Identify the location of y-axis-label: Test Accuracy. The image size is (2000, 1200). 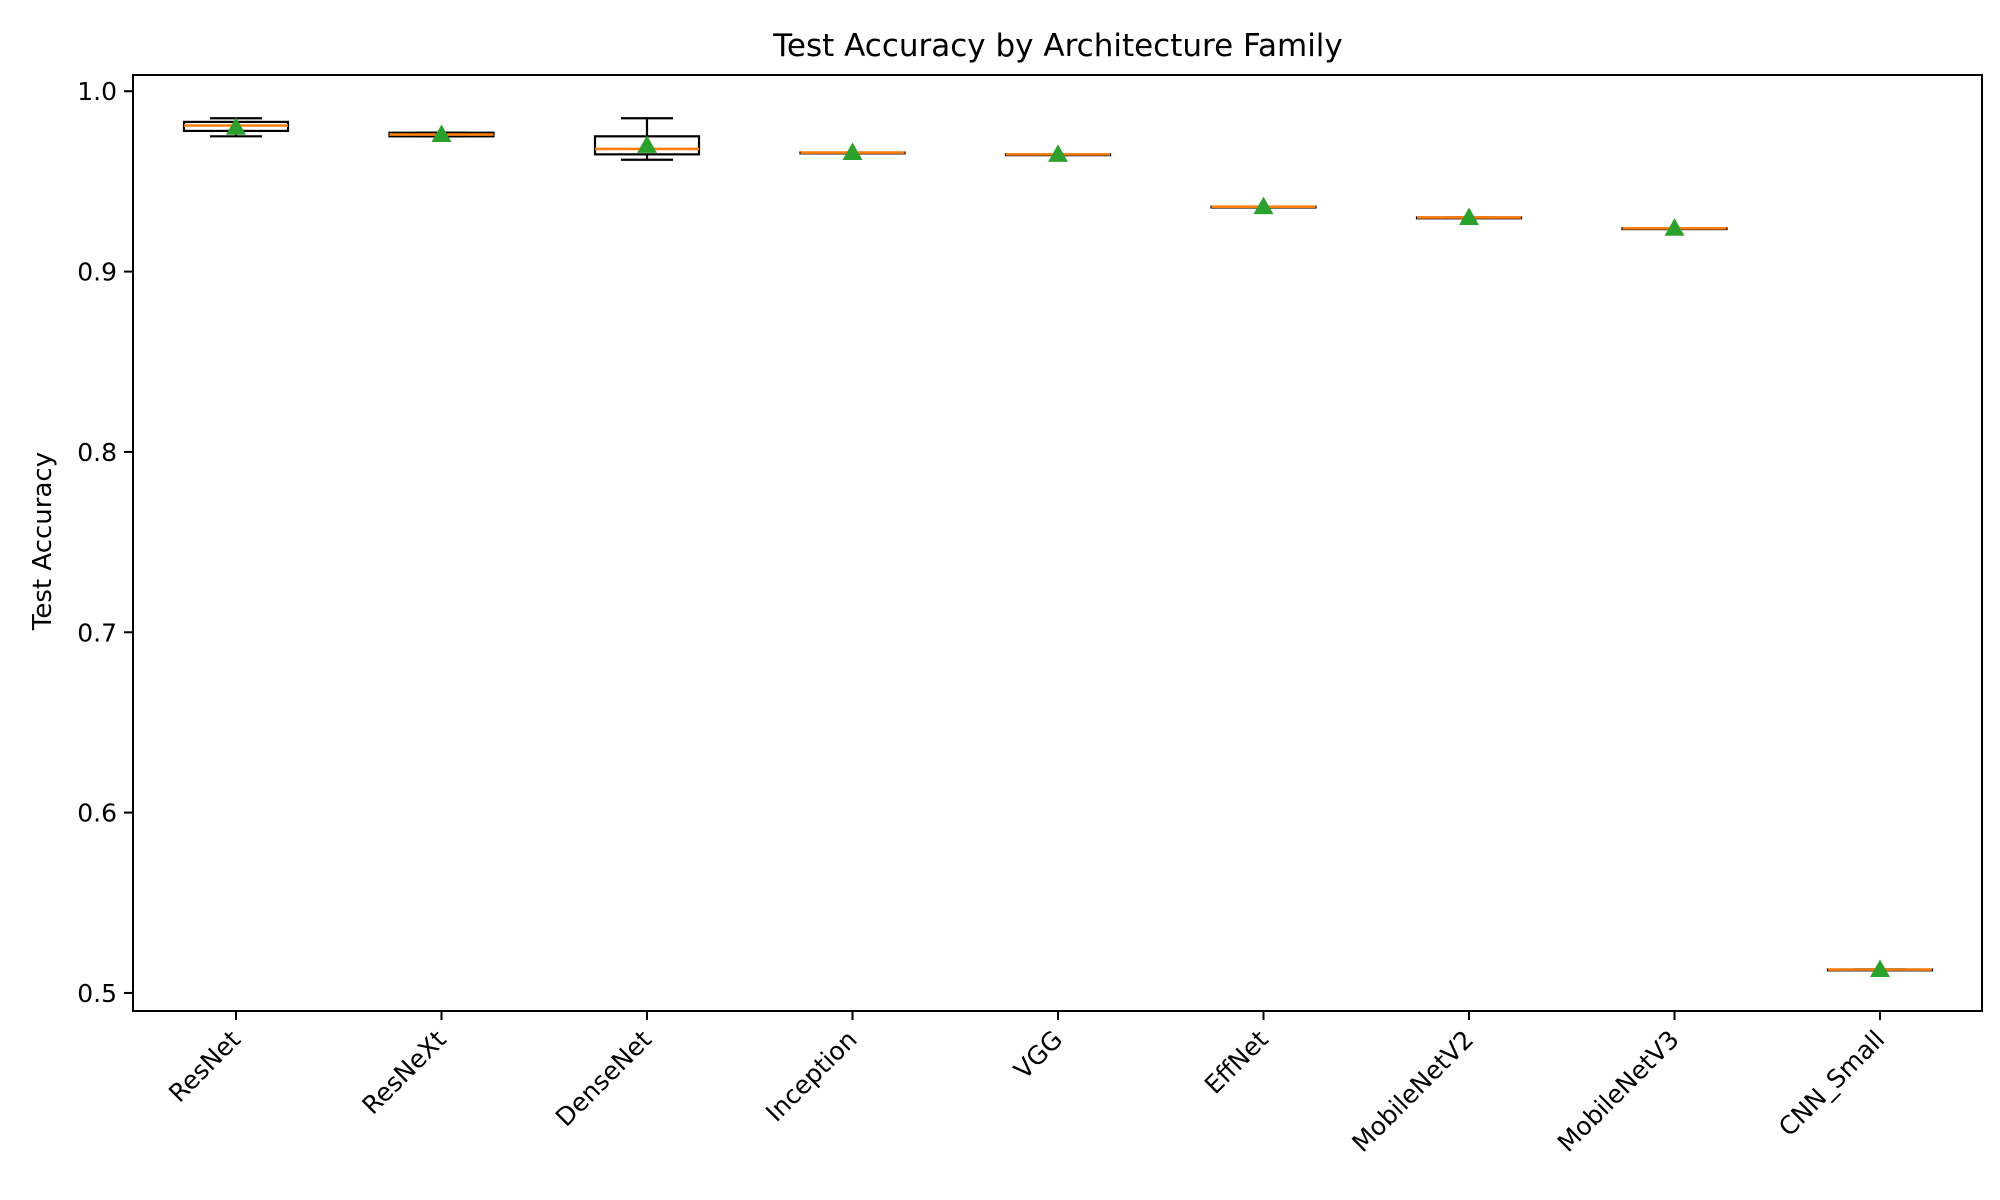
(43, 541).